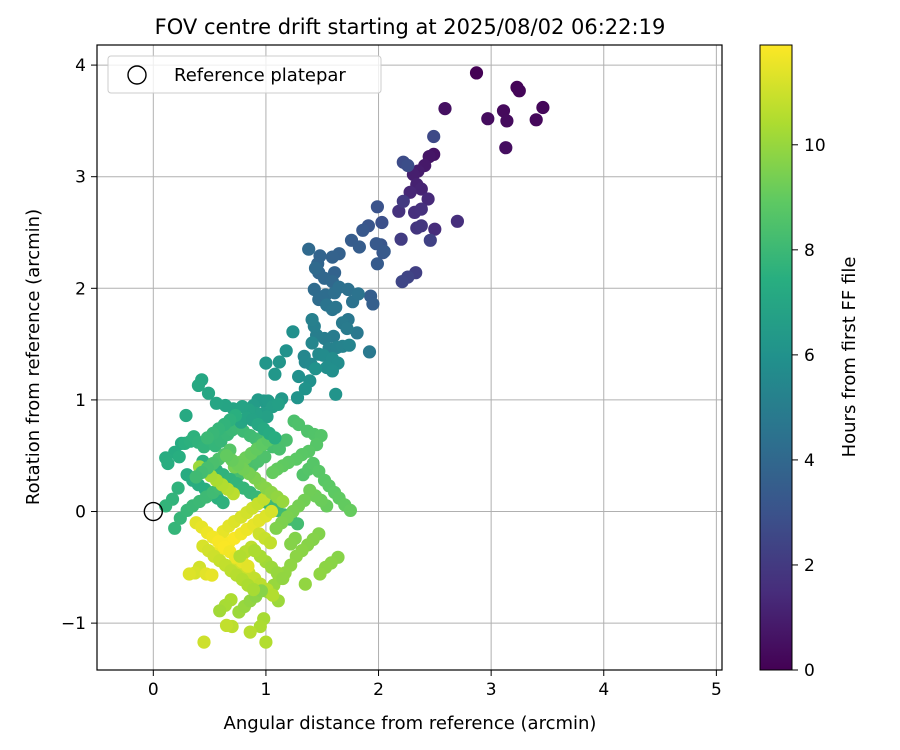 The height and width of the screenshot is (750, 900). I want to click on colorbar-ticks: 0 2 4 6 8 10, so click(809, 408).